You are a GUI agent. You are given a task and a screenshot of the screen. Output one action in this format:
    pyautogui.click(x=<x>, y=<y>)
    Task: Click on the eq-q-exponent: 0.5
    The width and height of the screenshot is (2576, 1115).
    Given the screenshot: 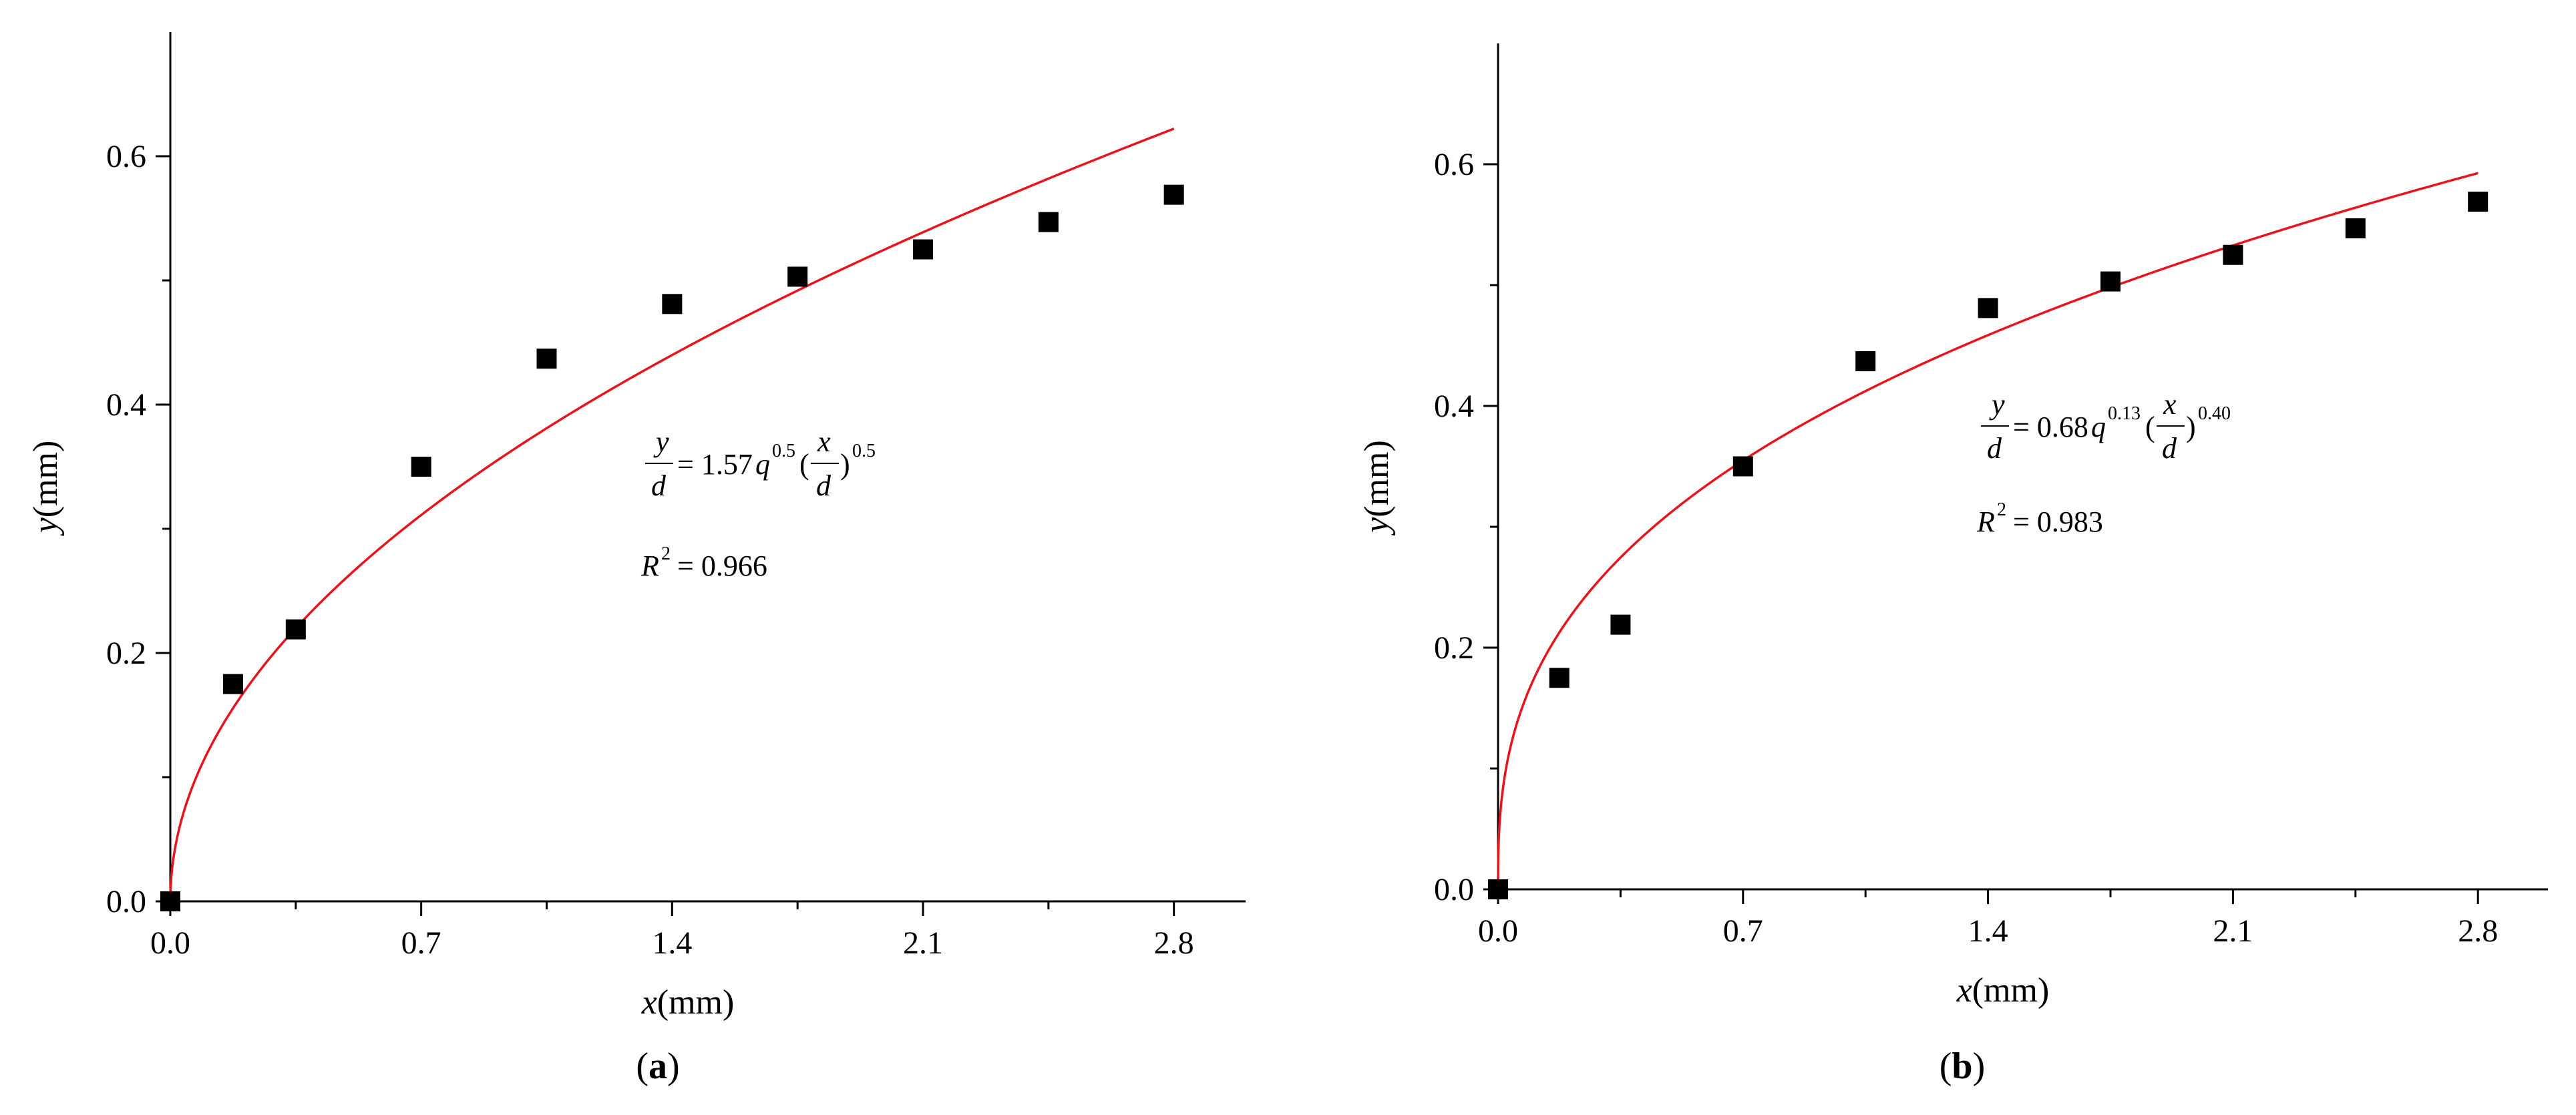 What is the action you would take?
    pyautogui.click(x=784, y=451)
    